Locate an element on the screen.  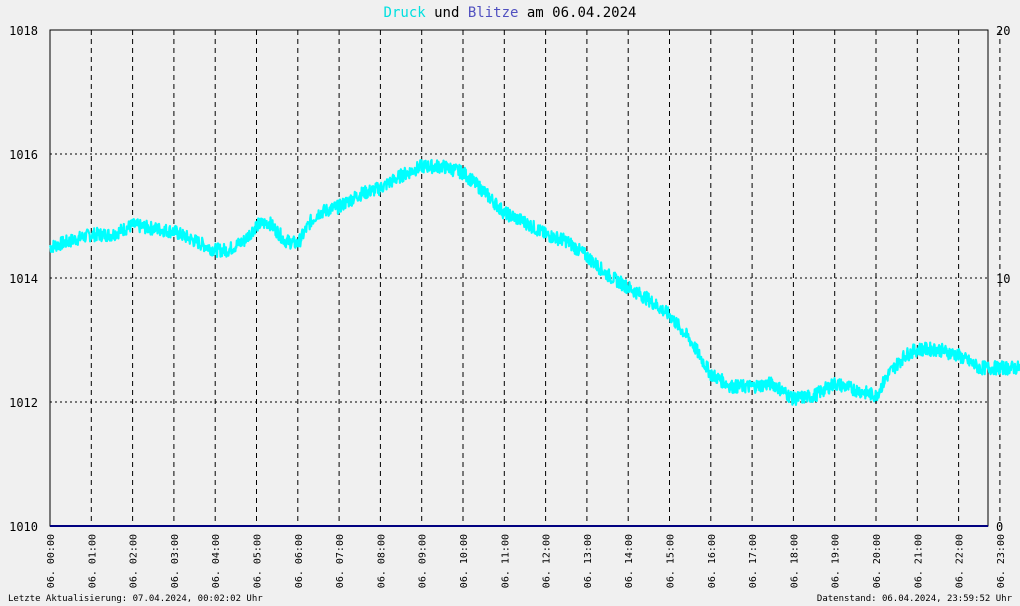
x-tick-label: 06. 02:00 is located at coordinates (134, 561).